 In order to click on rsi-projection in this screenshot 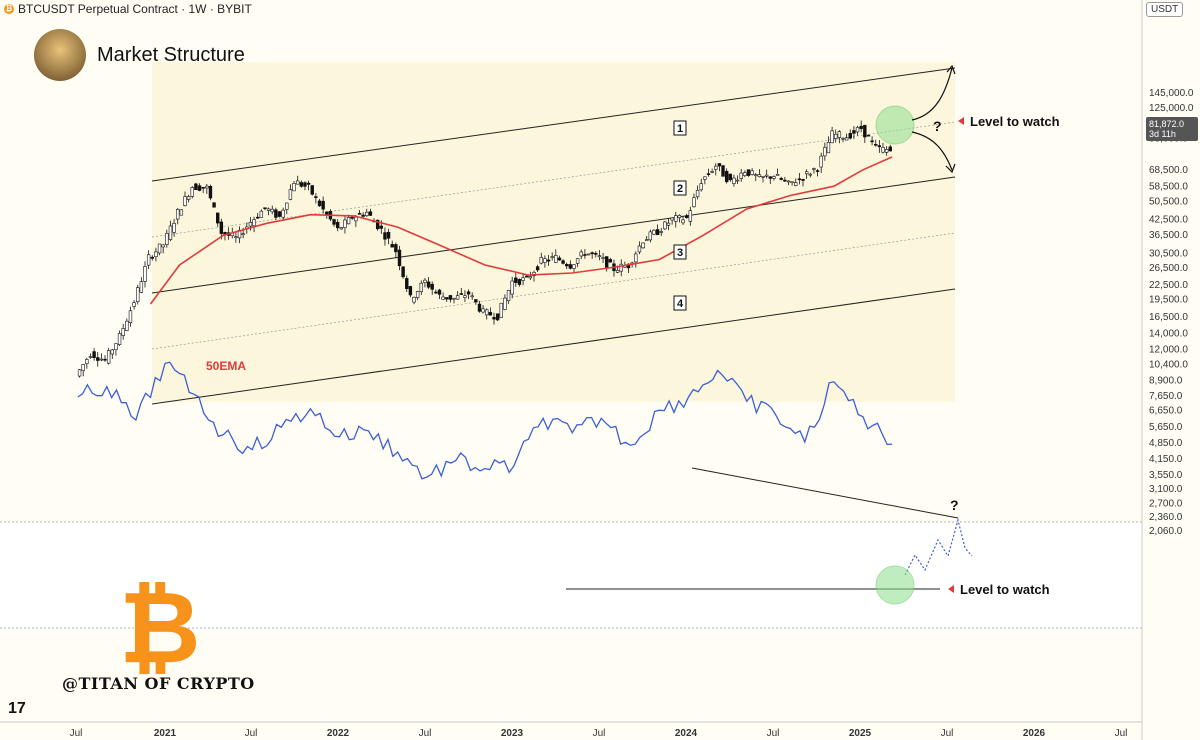, I will do `click(938, 546)`.